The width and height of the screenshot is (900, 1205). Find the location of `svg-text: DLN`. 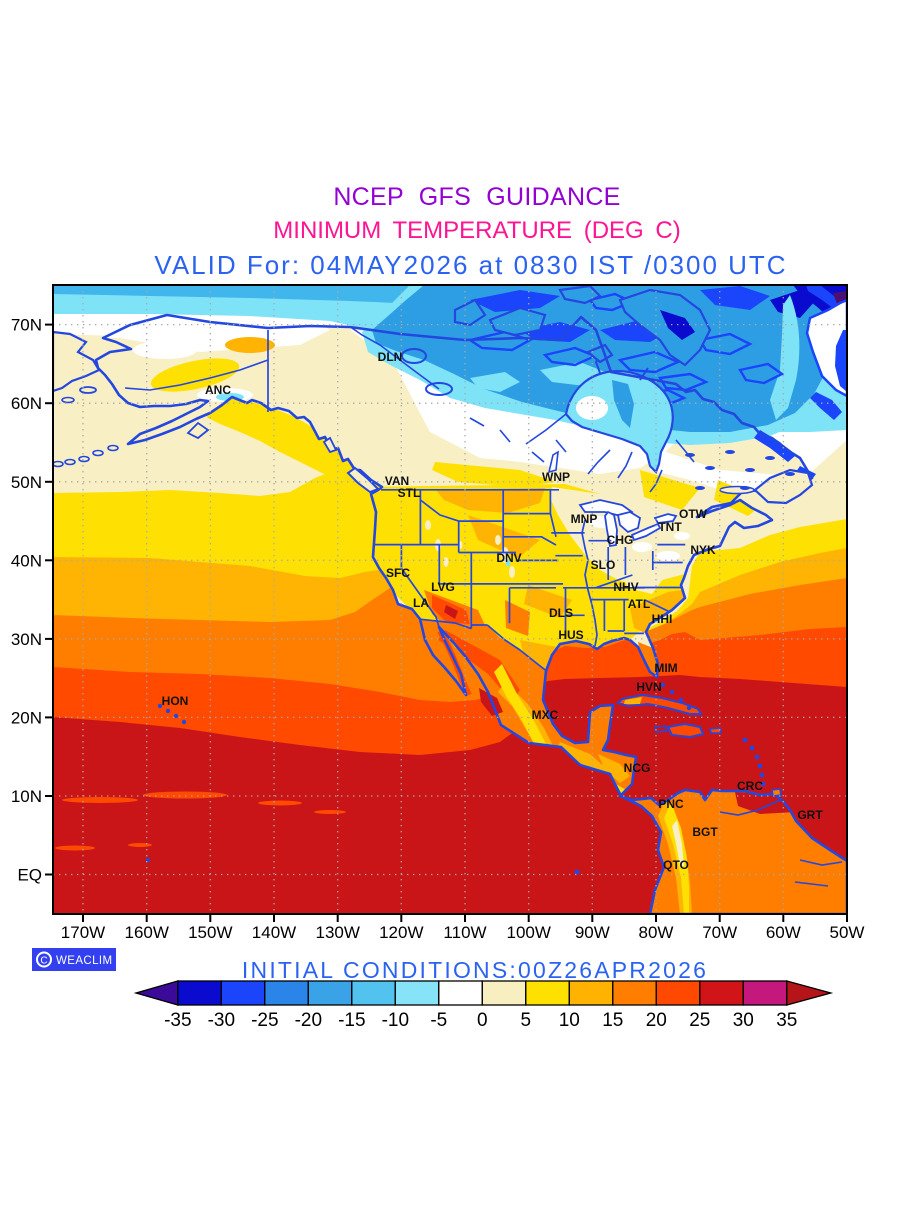

svg-text: DLN is located at coordinates (390, 357).